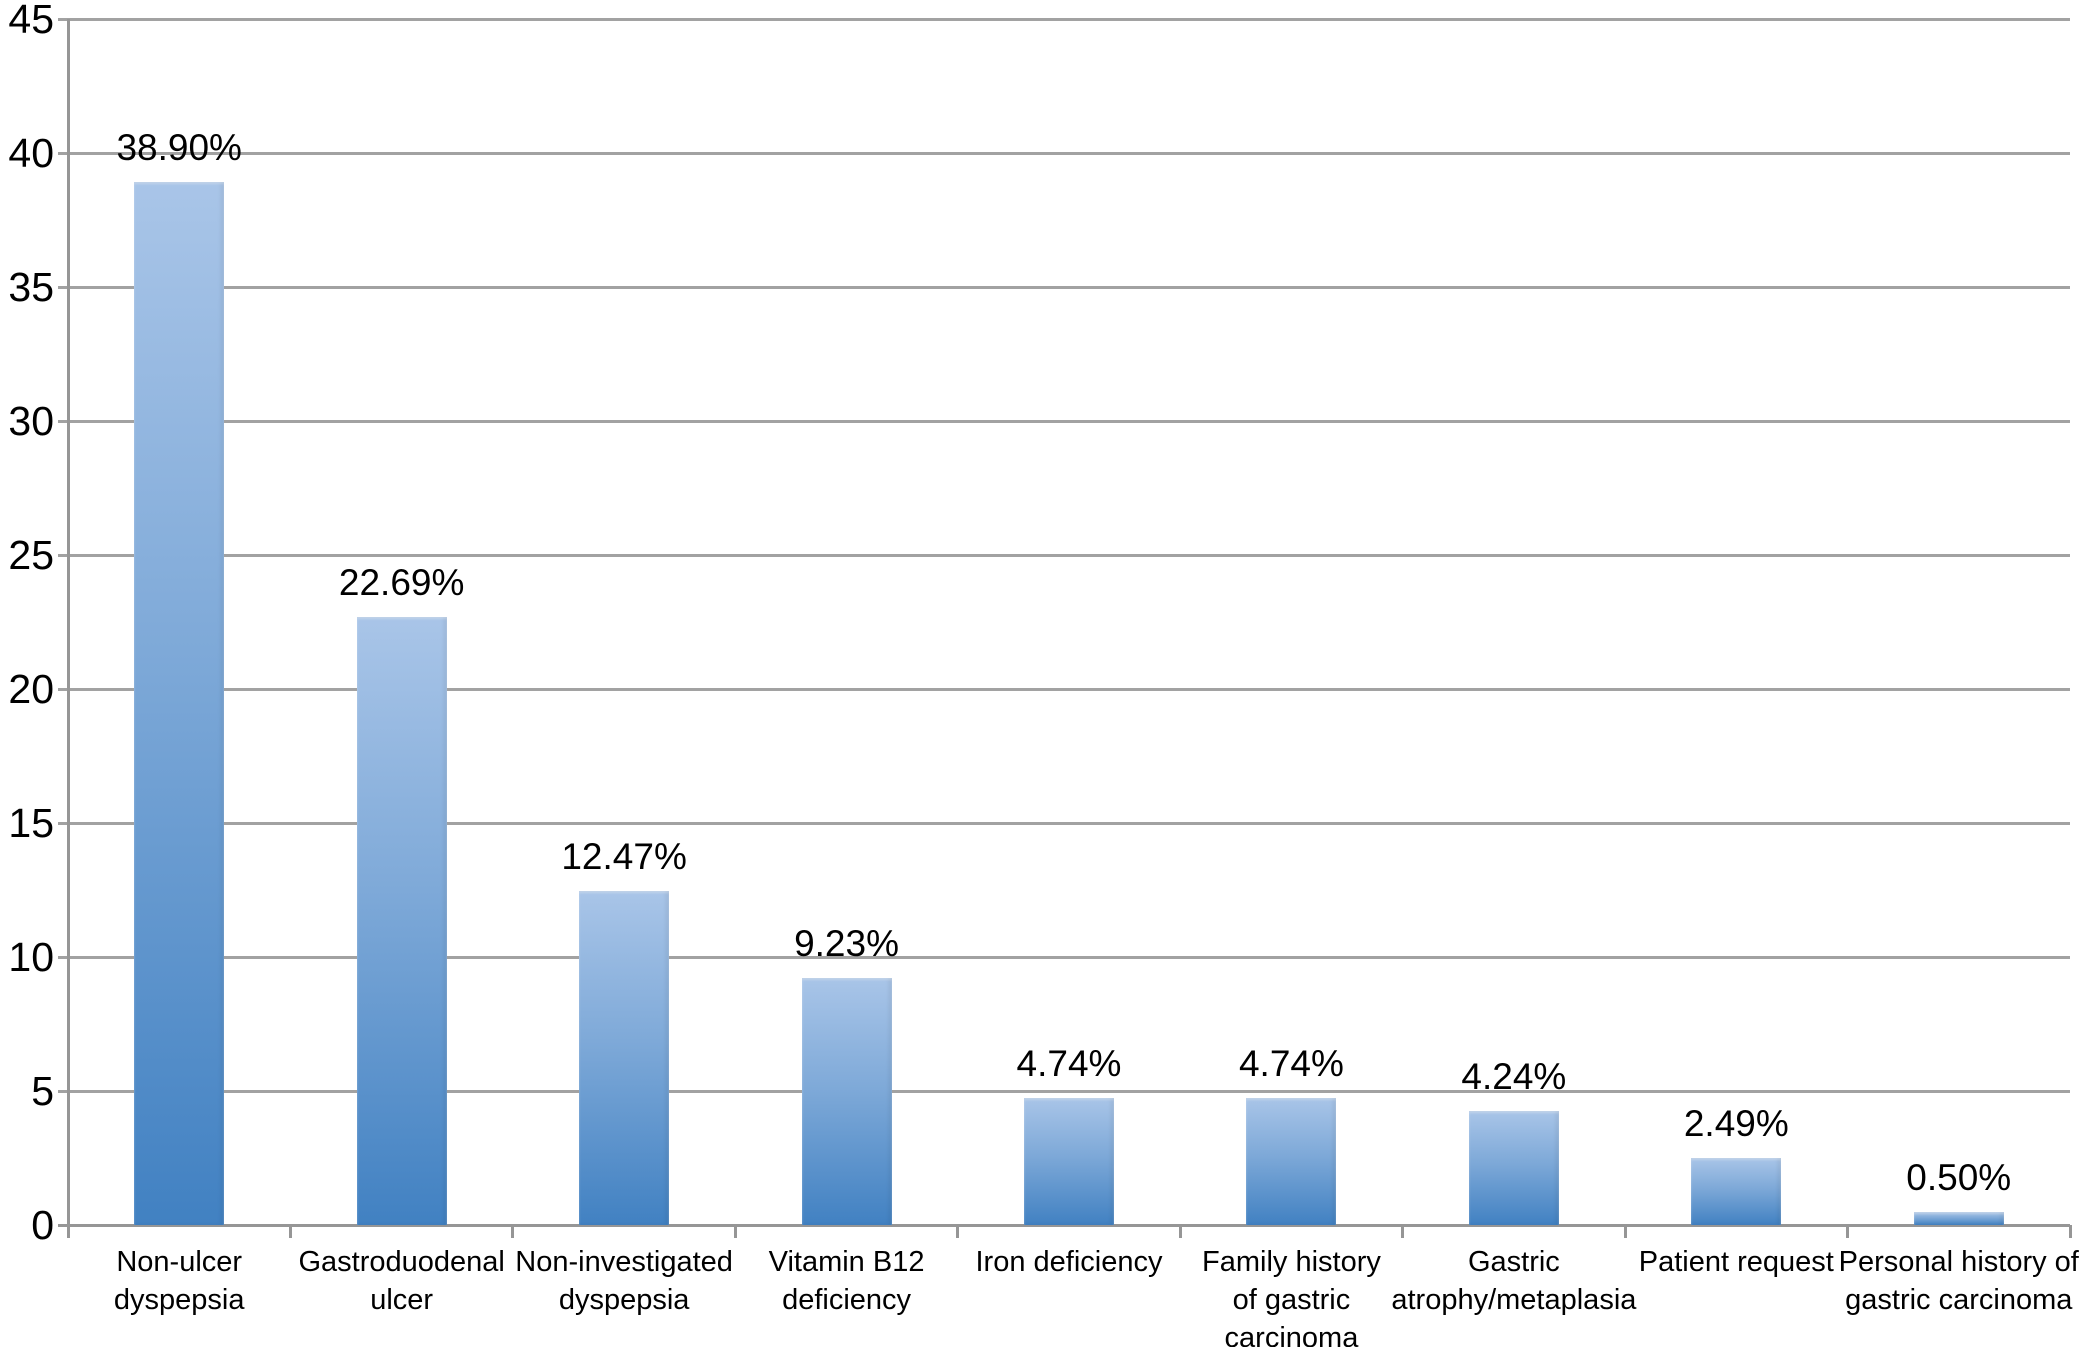  I want to click on category-label-line: Personal history of, so click(1958, 1262).